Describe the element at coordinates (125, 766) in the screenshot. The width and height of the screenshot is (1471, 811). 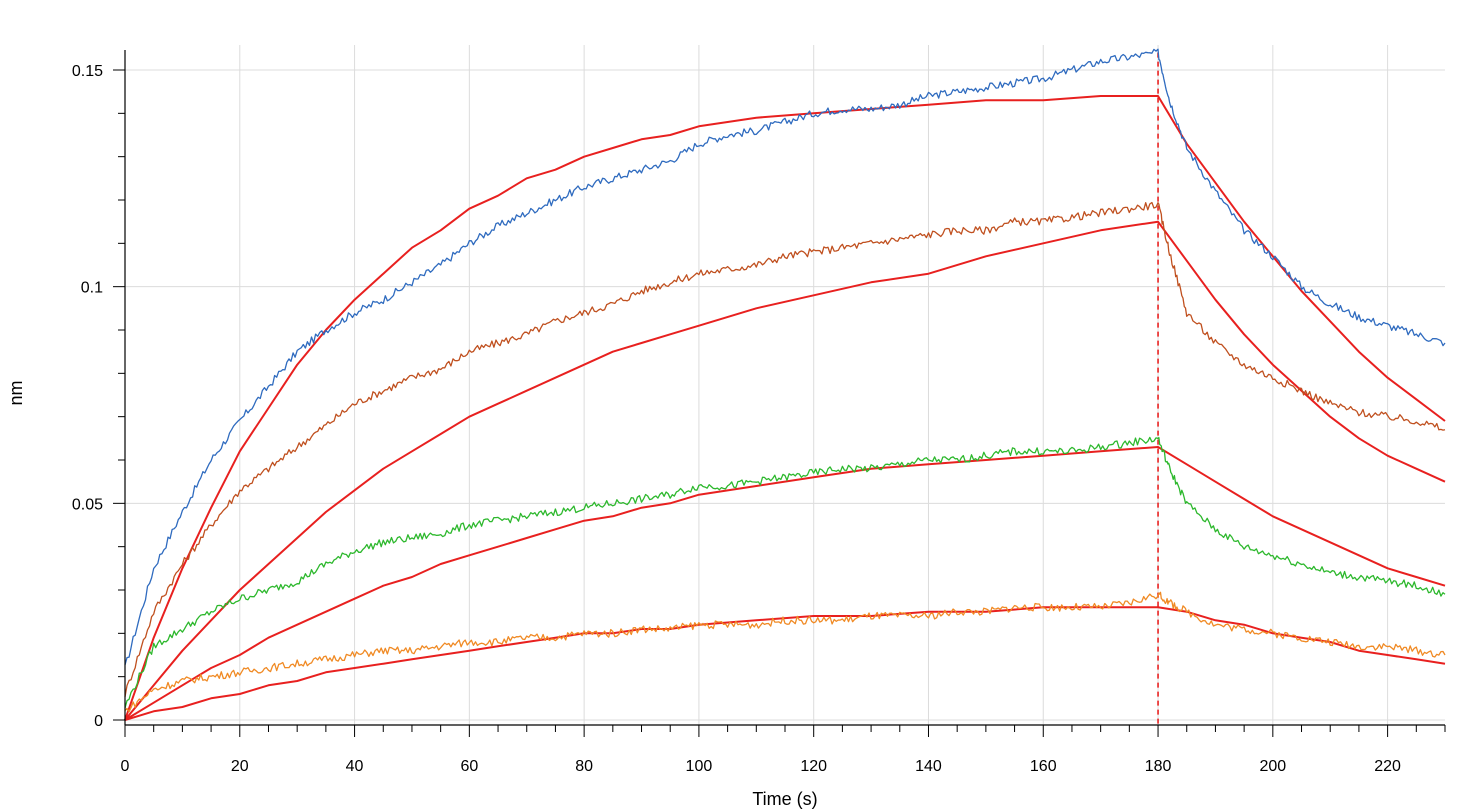
I see `x-tick-label: 0` at that location.